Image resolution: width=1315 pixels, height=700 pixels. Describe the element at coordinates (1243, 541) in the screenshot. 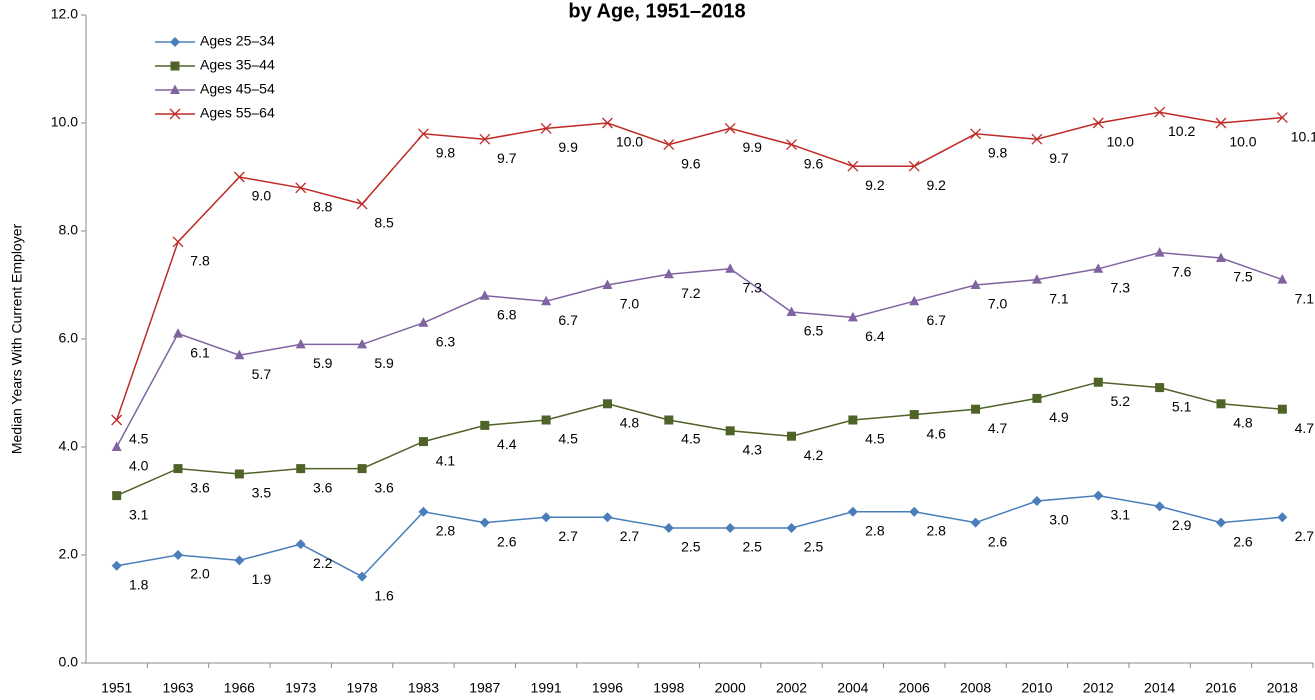

I see `data-label: 2.6` at that location.